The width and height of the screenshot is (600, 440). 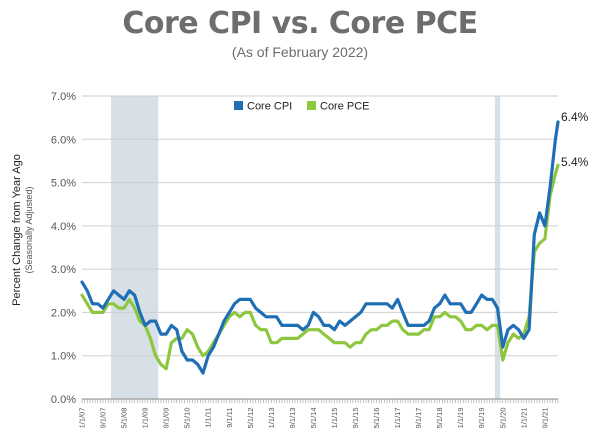 I want to click on x-tick-label: 1/1/11, so click(x=208, y=418).